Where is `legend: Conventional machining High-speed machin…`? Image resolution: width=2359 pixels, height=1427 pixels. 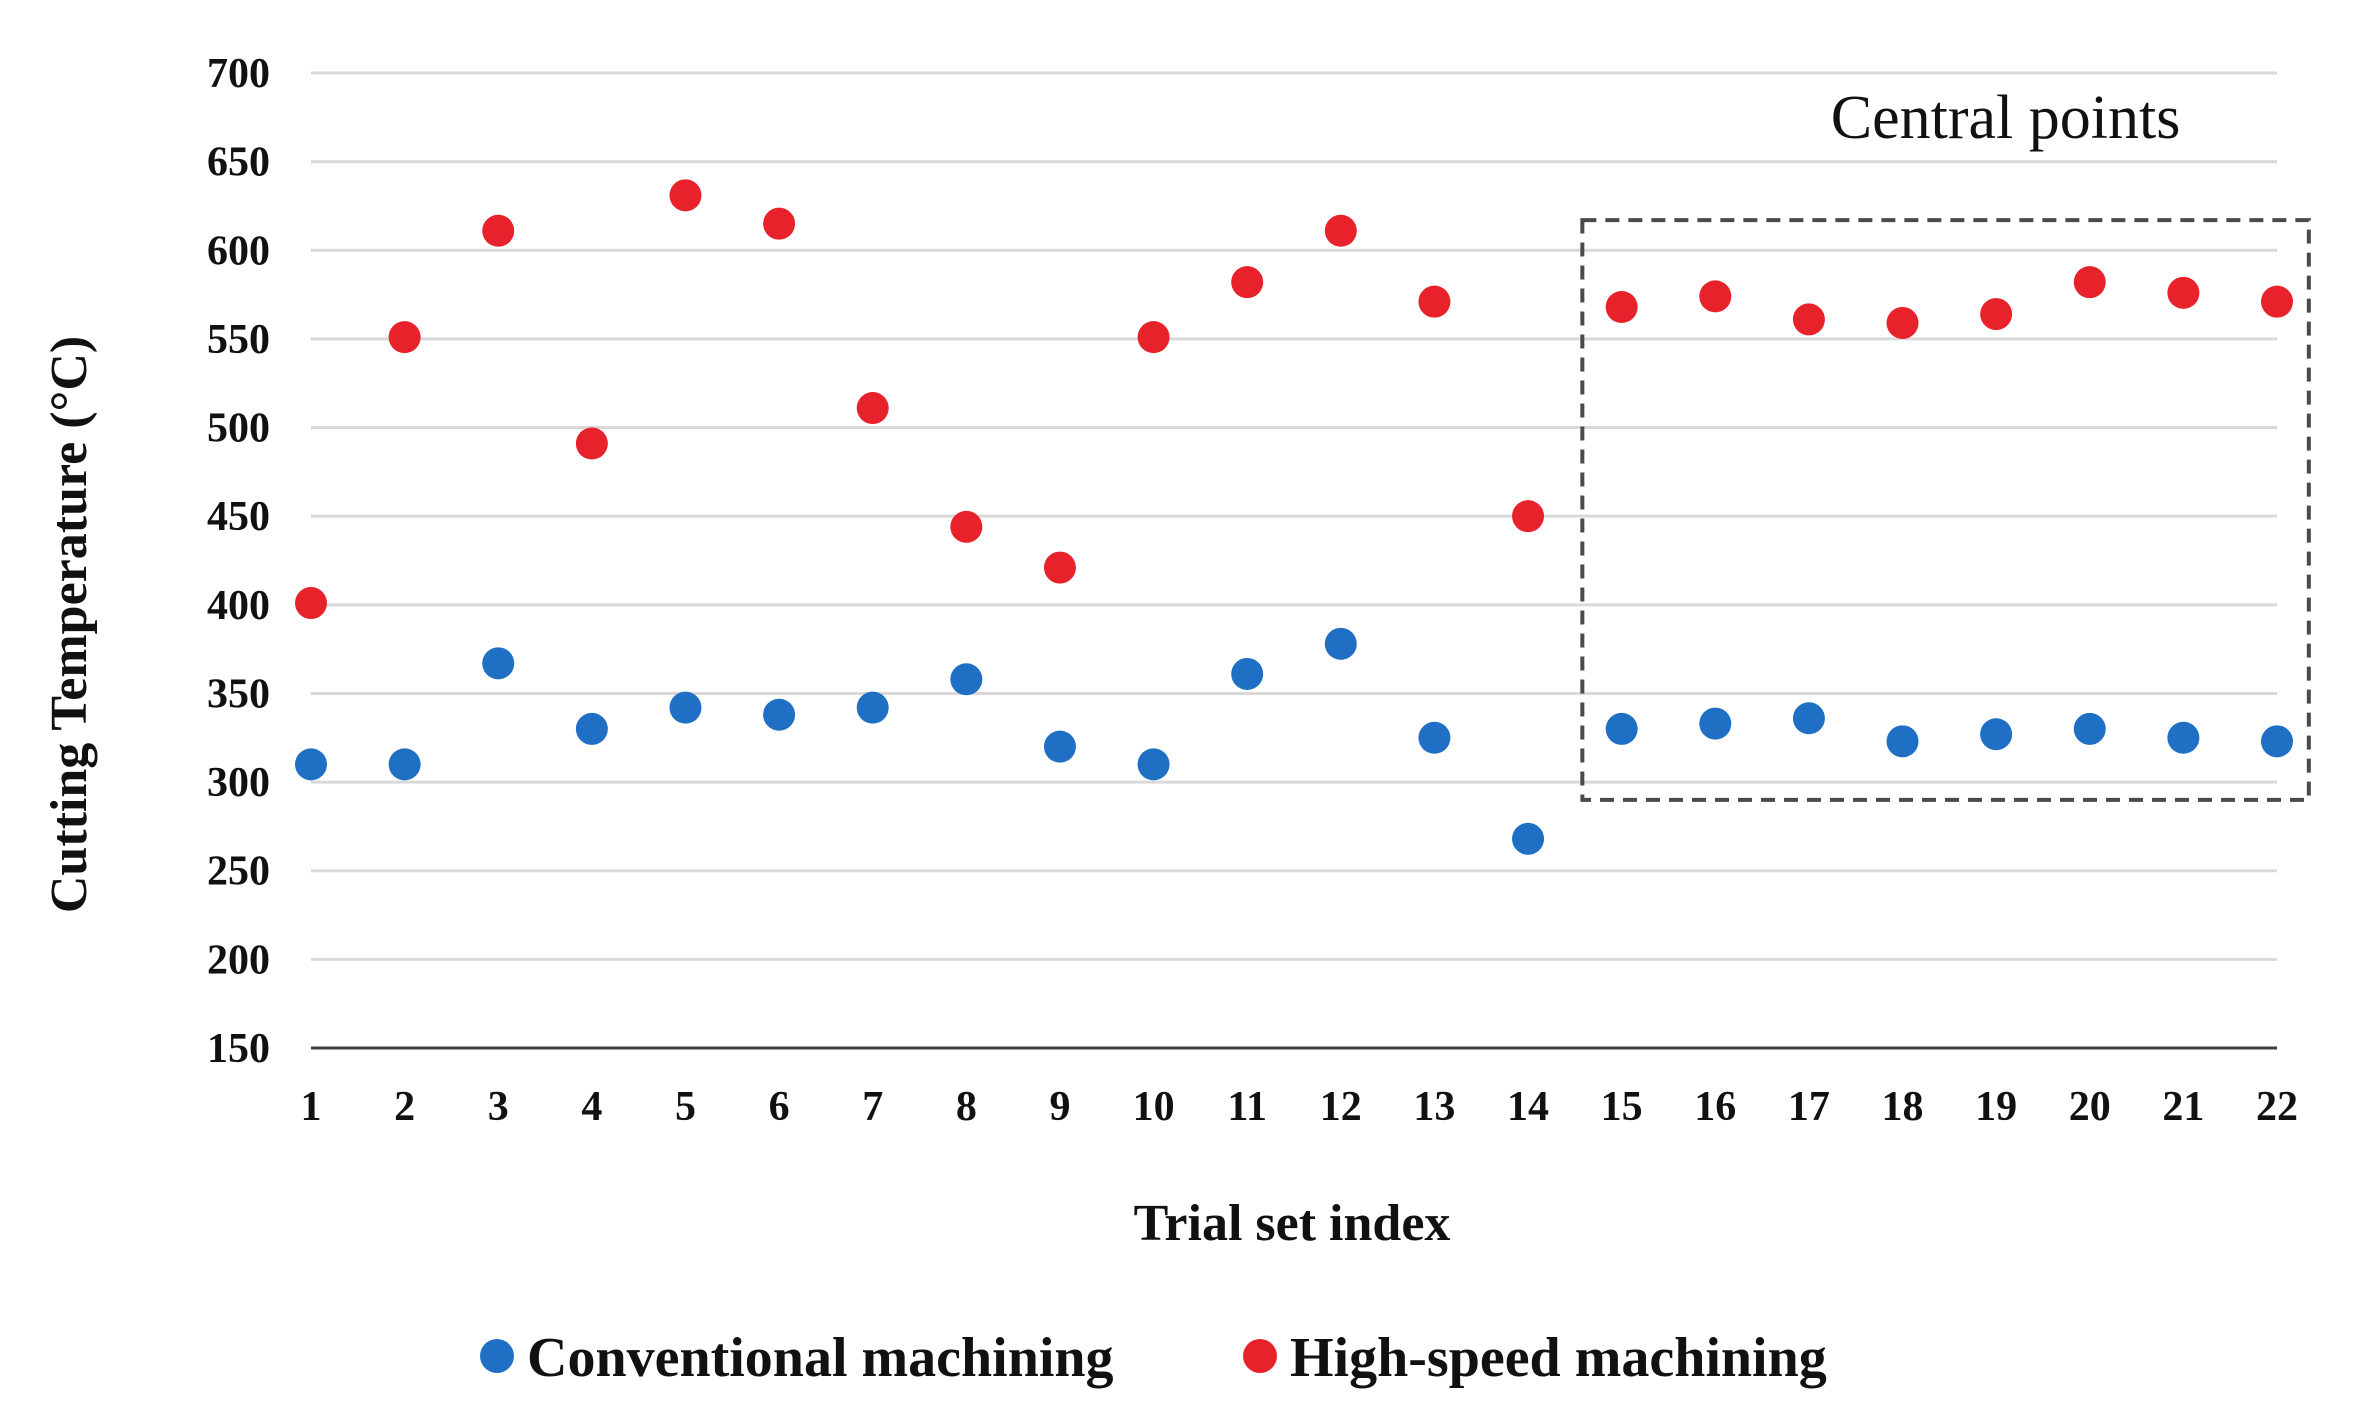 legend: Conventional machining High-speed machin… is located at coordinates (1153, 1358).